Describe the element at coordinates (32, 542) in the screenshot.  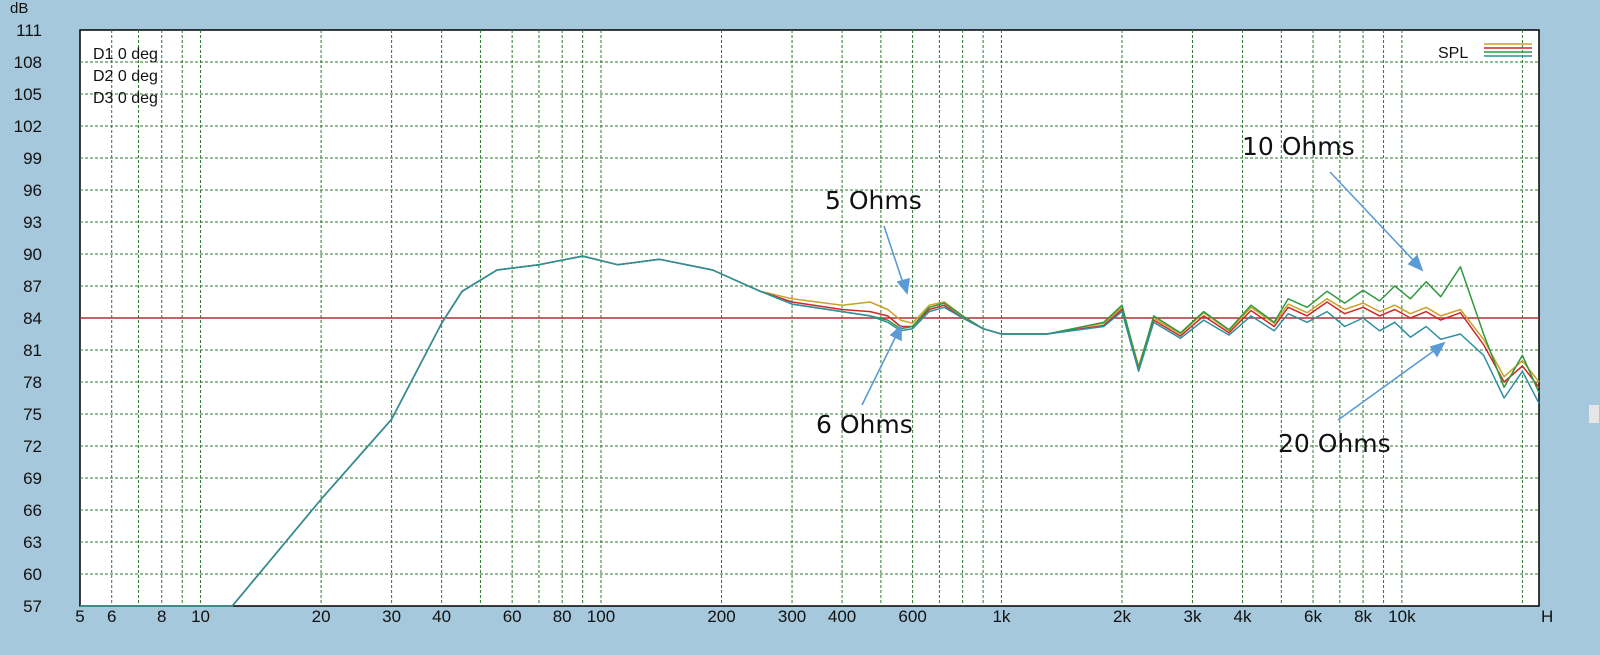
I see `y-tick-label: 63` at that location.